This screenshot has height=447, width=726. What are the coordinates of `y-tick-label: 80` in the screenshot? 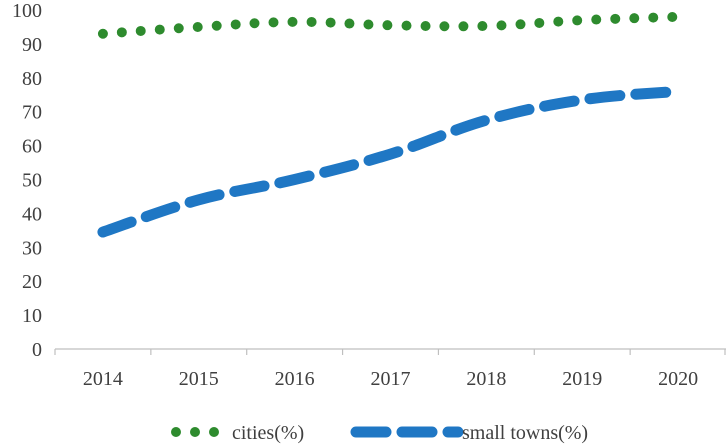 It's located at (32, 79).